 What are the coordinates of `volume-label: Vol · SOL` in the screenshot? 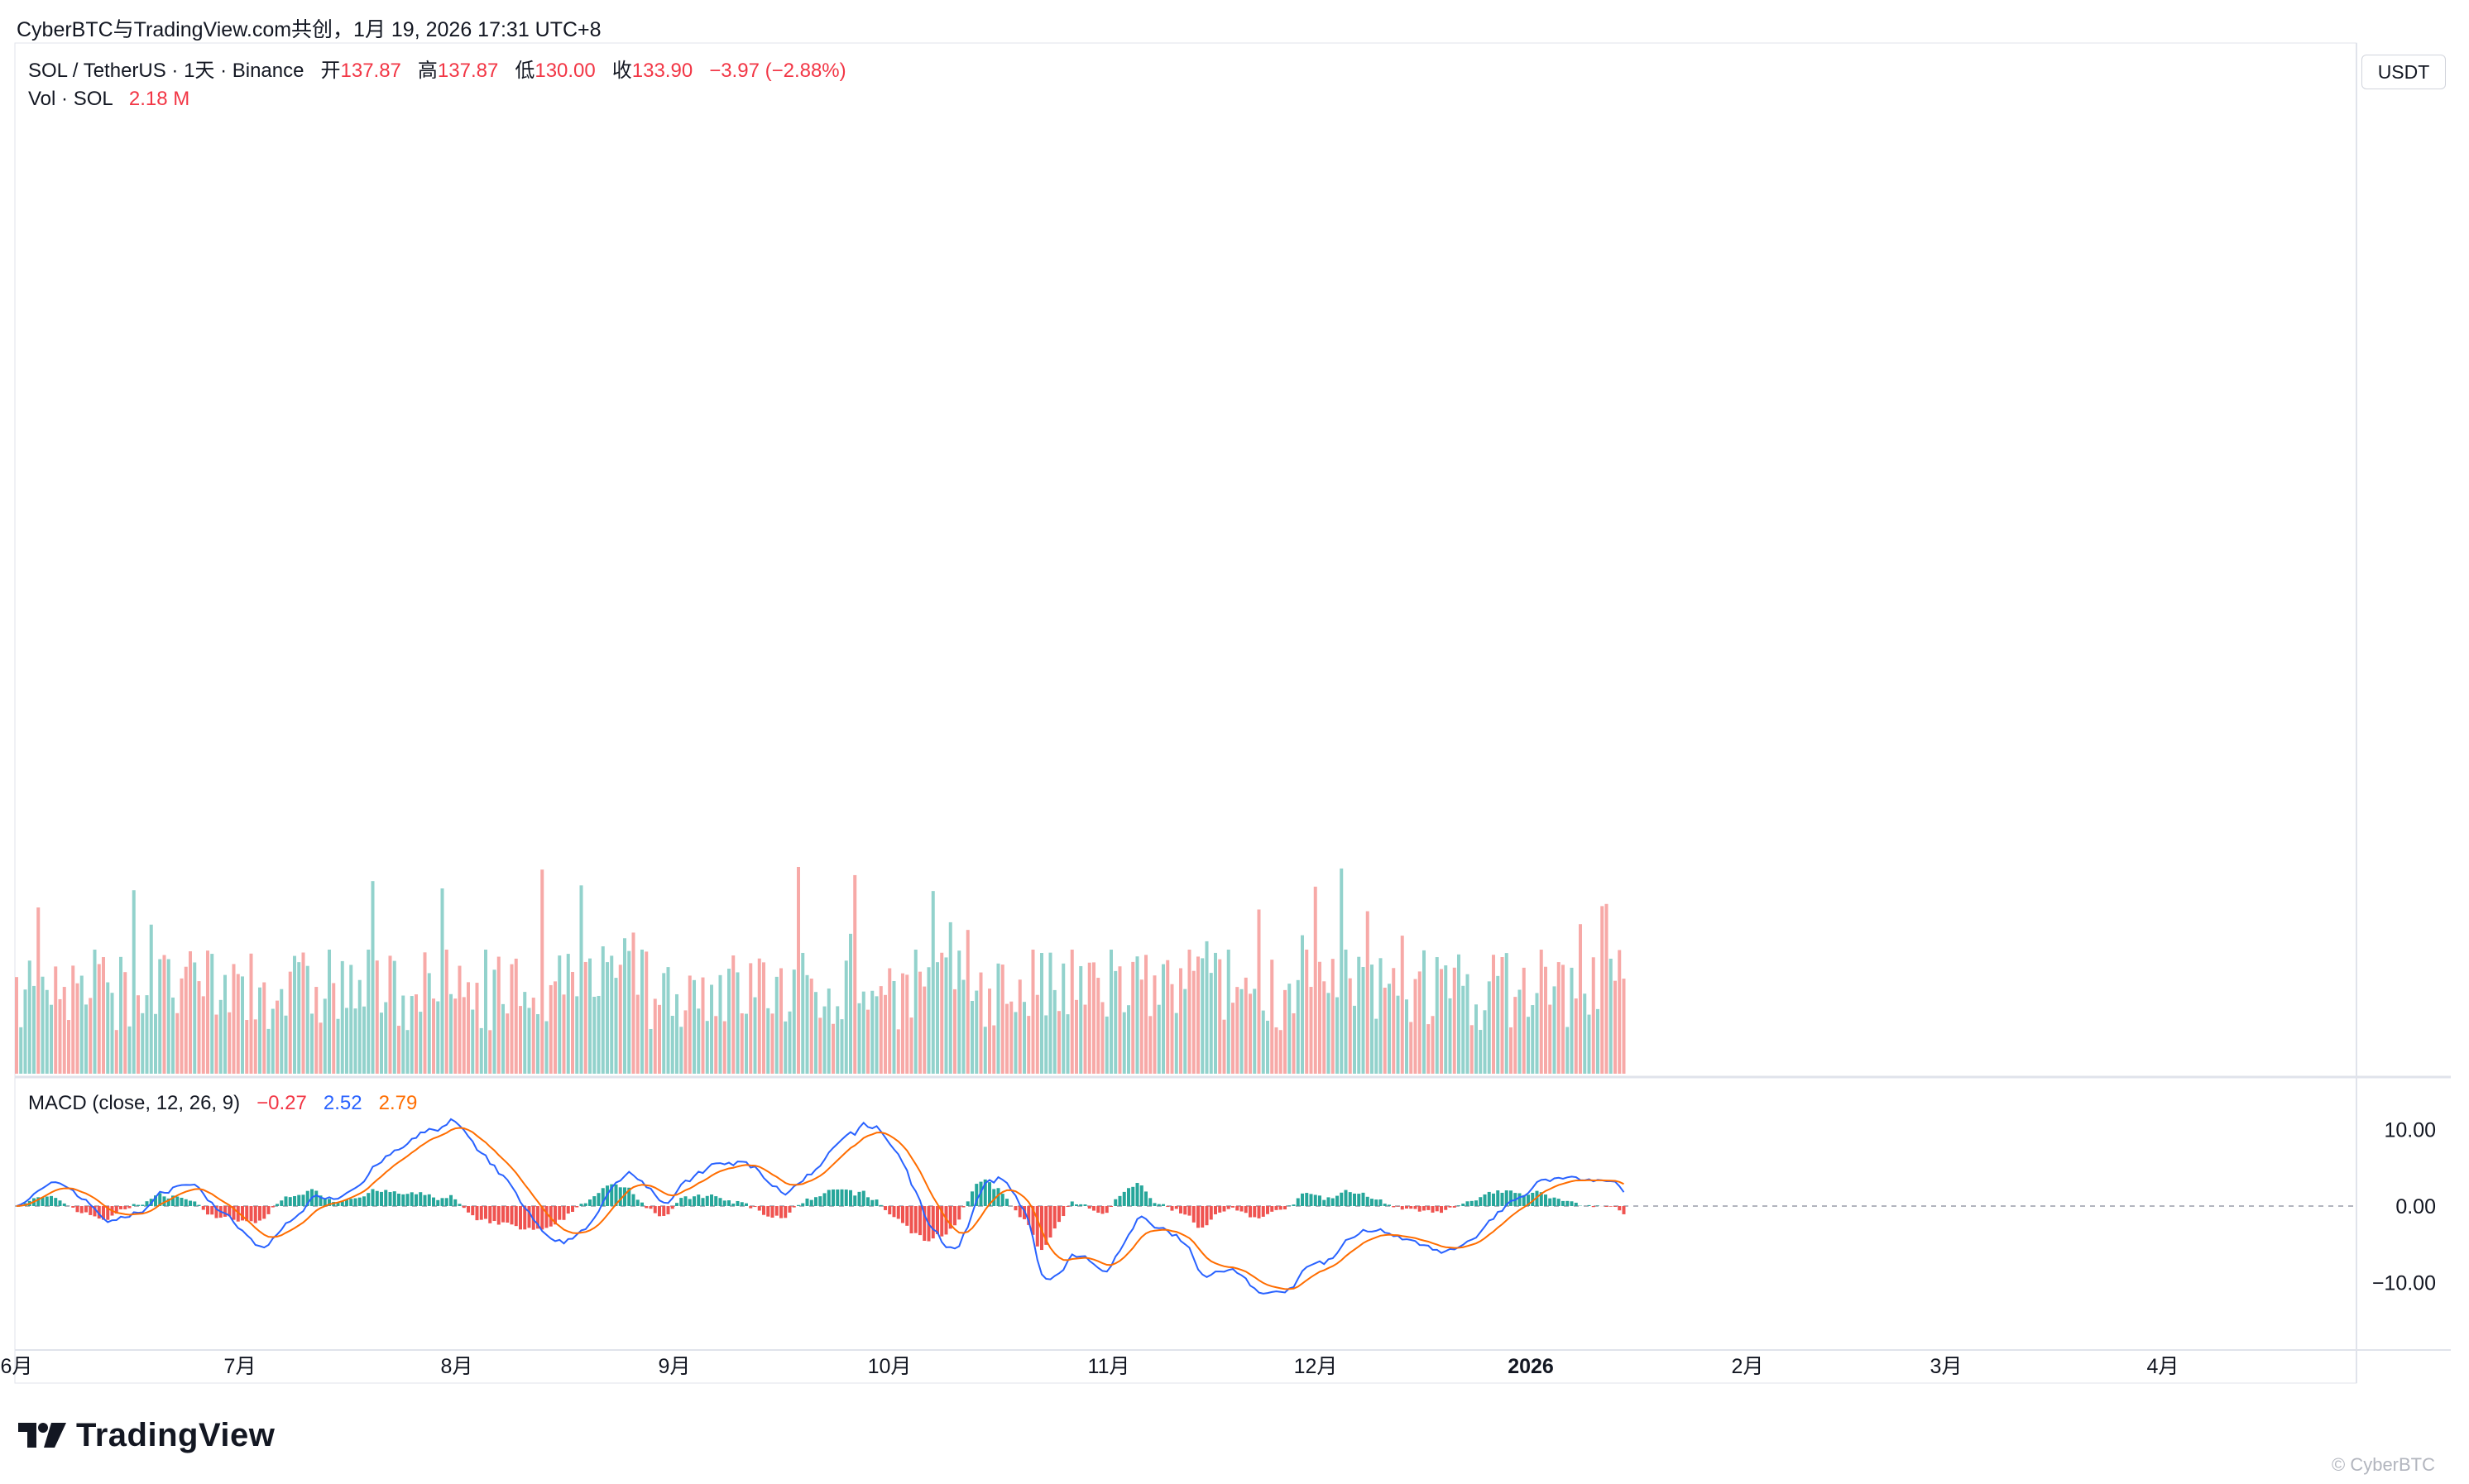 It's located at (70, 99).